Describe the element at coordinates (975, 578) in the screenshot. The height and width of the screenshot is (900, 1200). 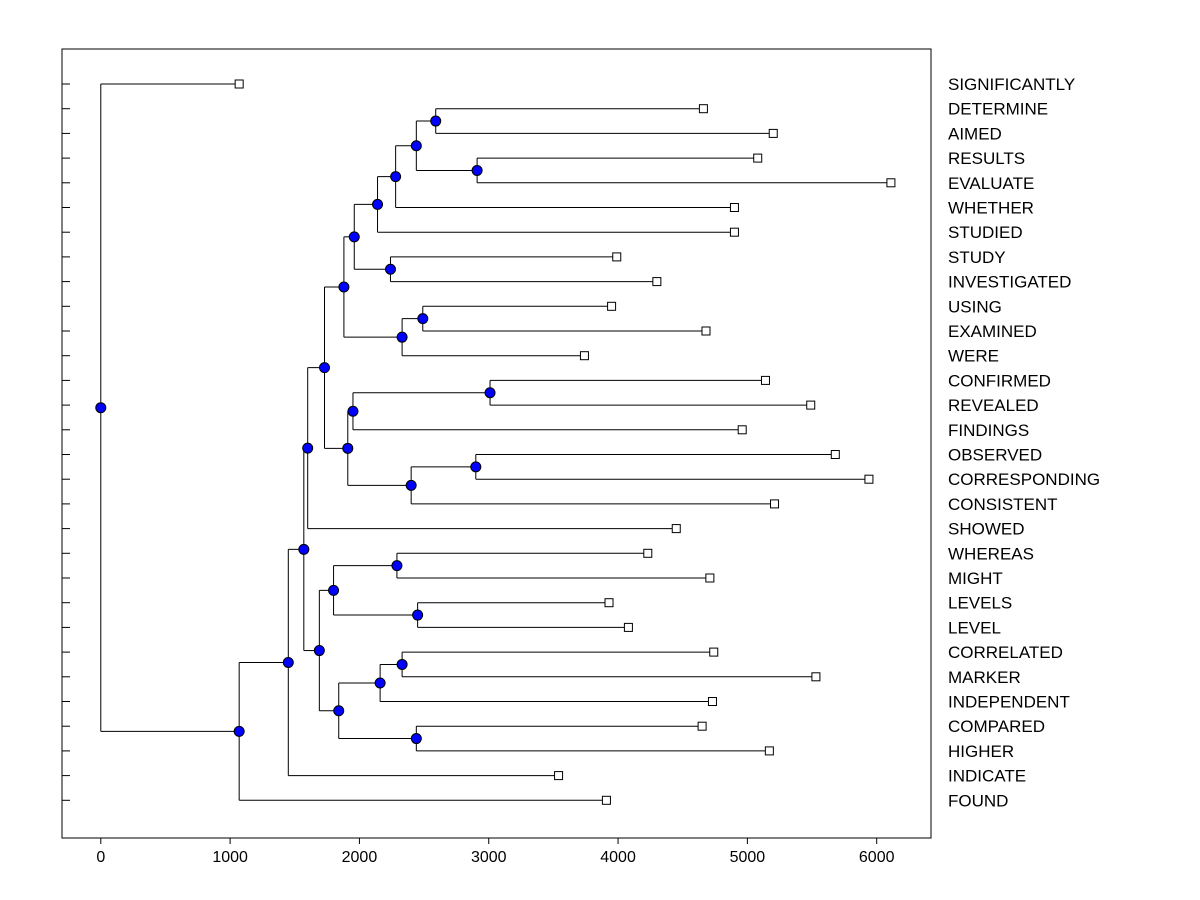
I see `leaf-label: MIGHT` at that location.